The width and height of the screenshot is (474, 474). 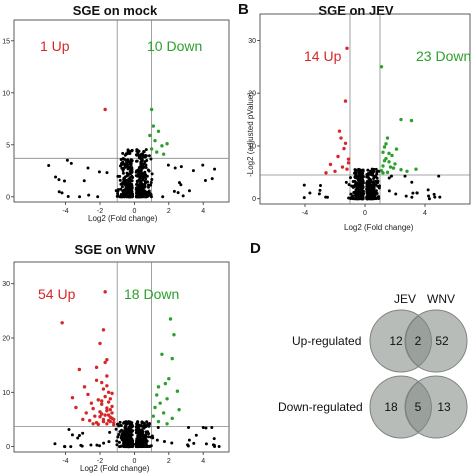 I want to click on x-axis-label: Log2 (Fold change), so click(x=115, y=468).